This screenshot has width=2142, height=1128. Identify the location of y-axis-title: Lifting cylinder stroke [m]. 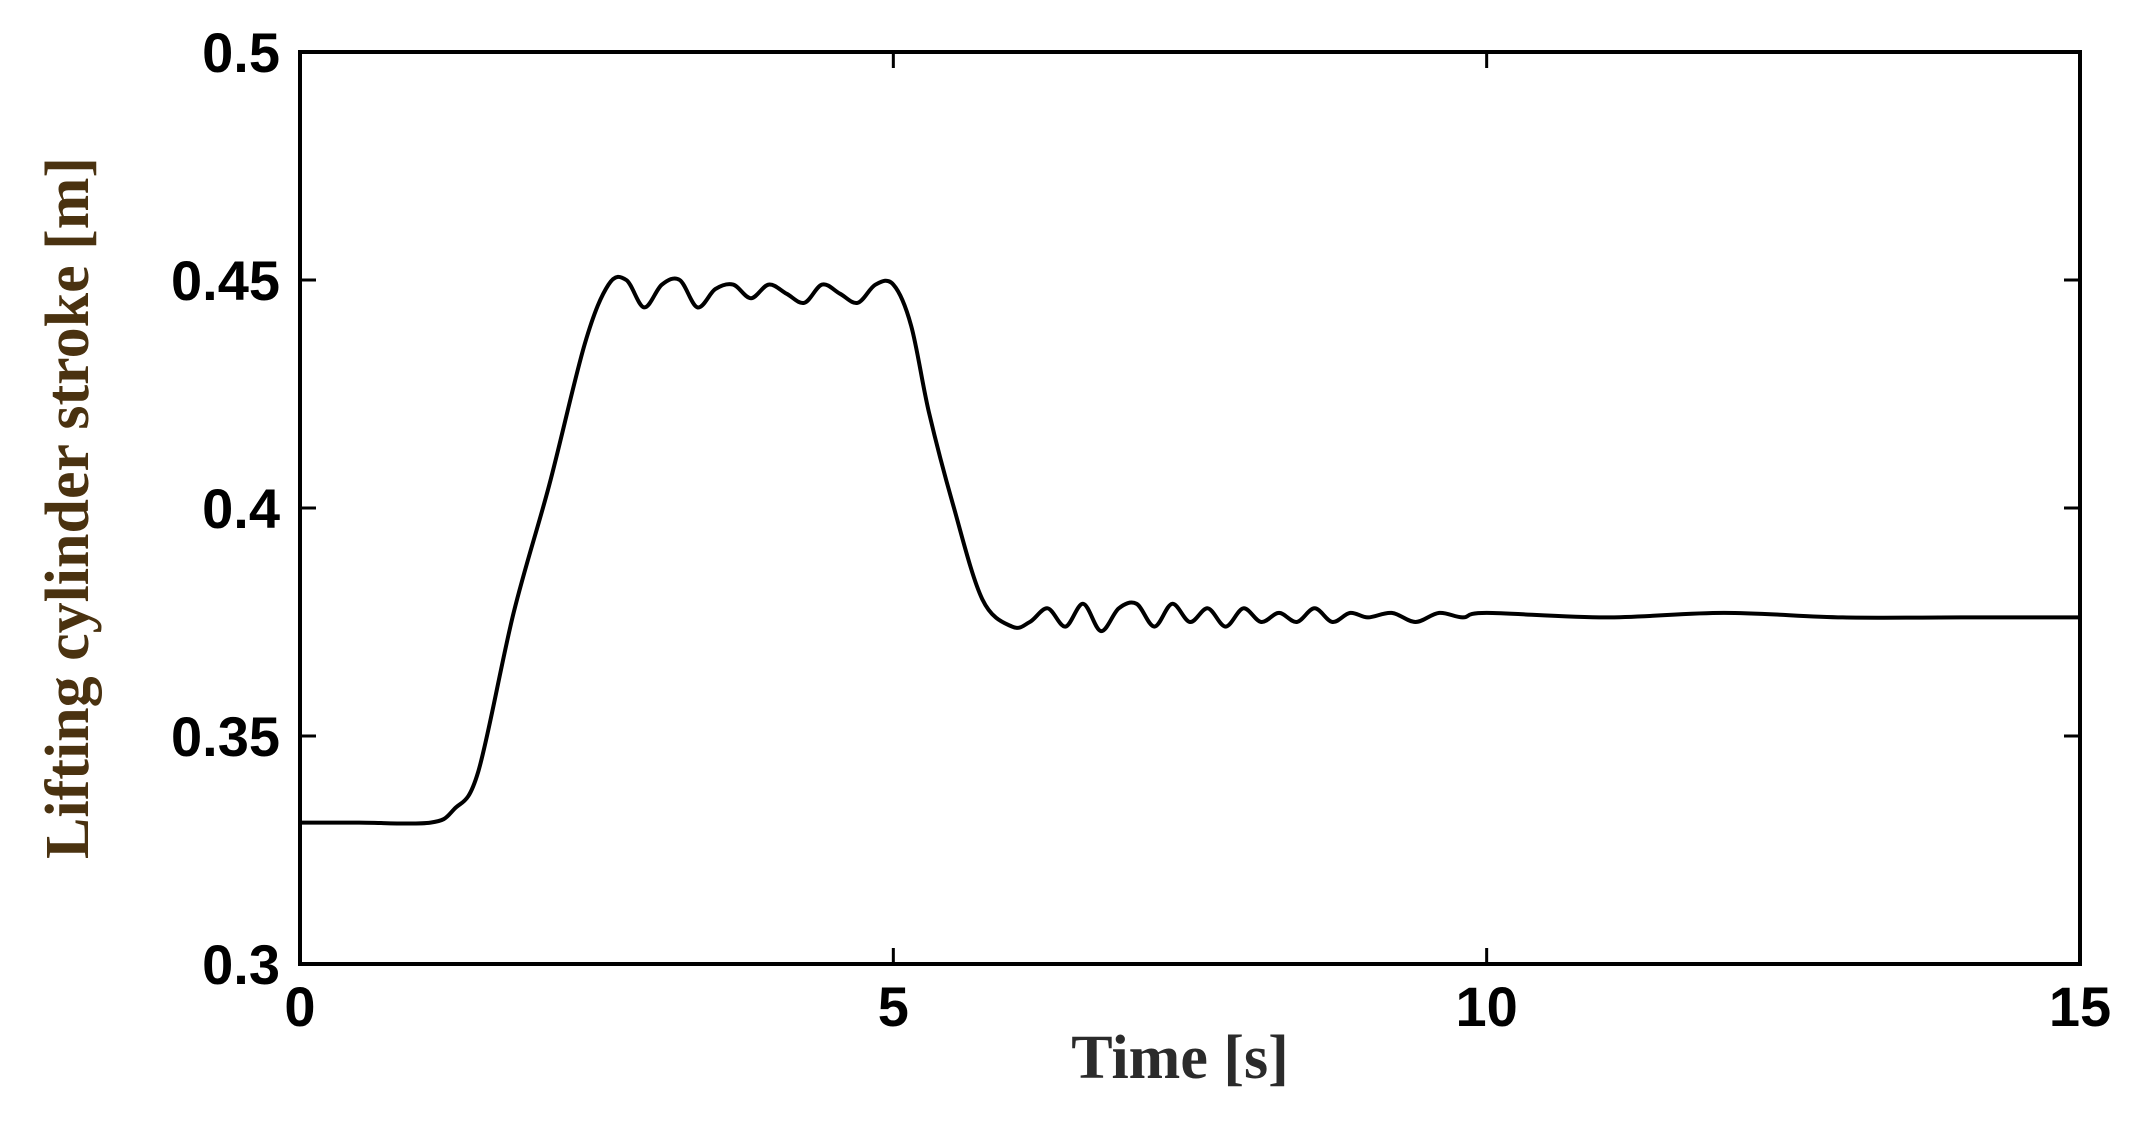
(68, 508).